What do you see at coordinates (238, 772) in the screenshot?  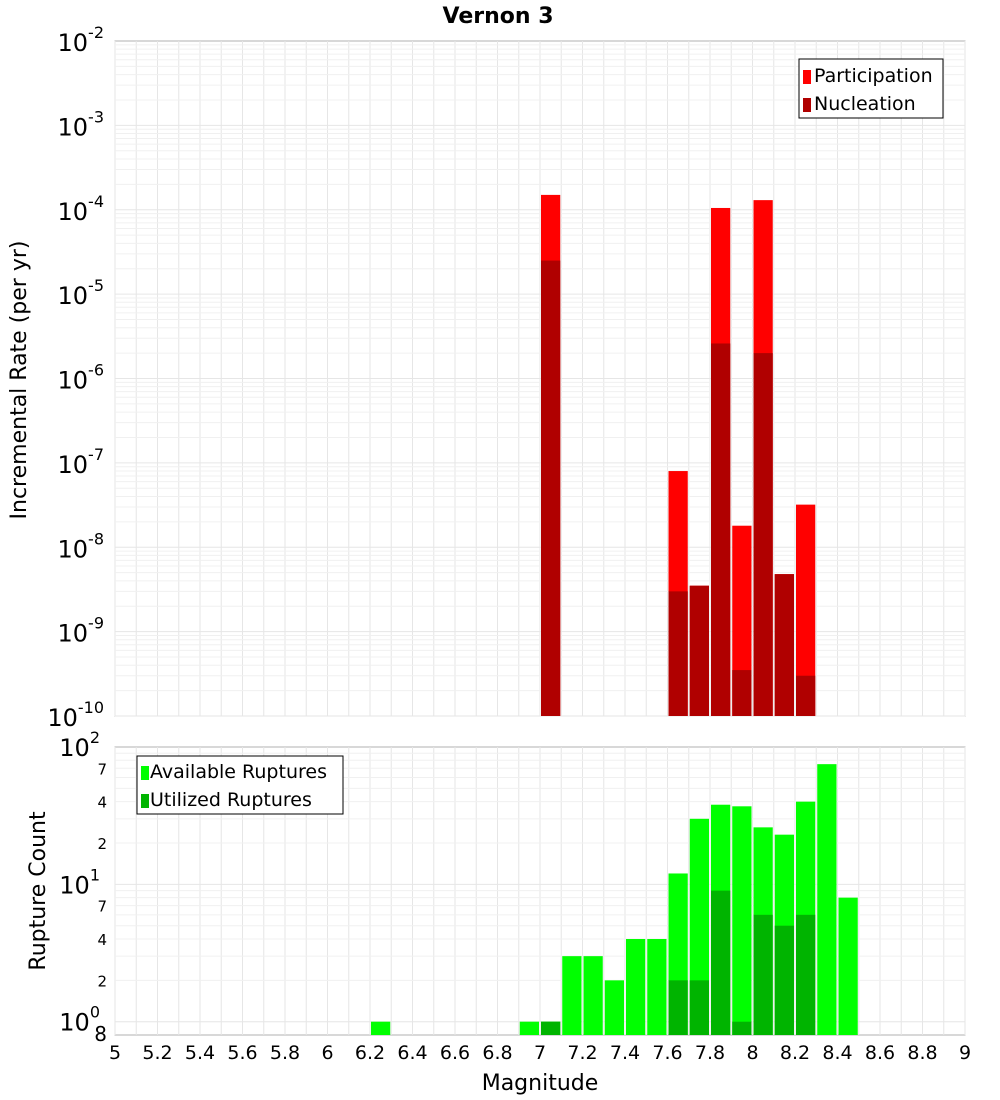 I see `legend-label: Available Ruptures` at bounding box center [238, 772].